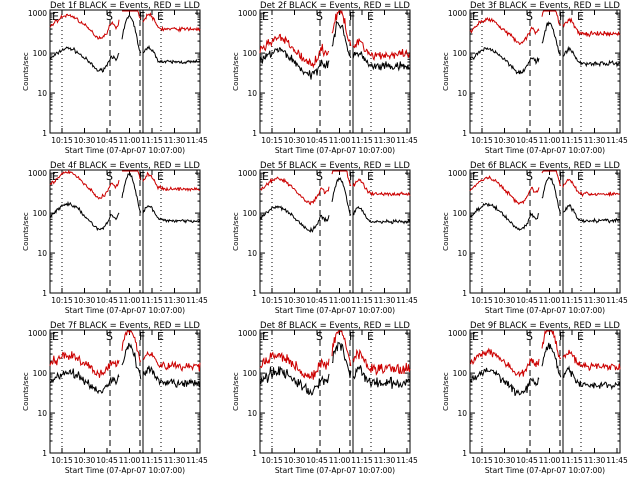  Describe the element at coordinates (335, 326) in the screenshot. I see `panel-title: Det 8f BLACK = Events, RED = LLD` at that location.